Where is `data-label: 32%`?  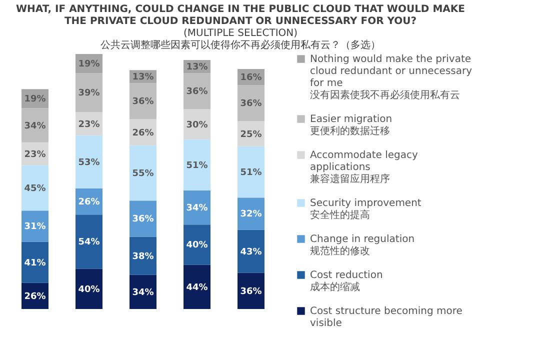
data-label: 32% is located at coordinates (251, 215).